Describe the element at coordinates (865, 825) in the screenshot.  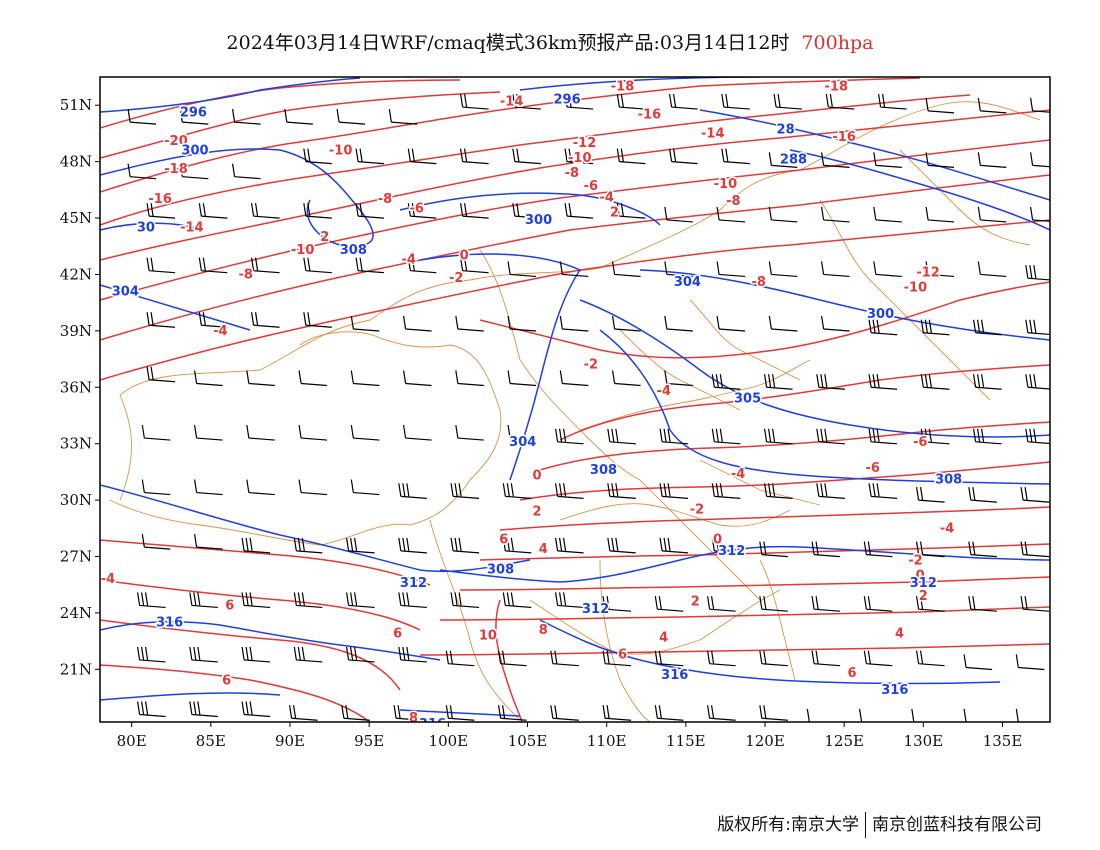
I see `footer-divider` at that location.